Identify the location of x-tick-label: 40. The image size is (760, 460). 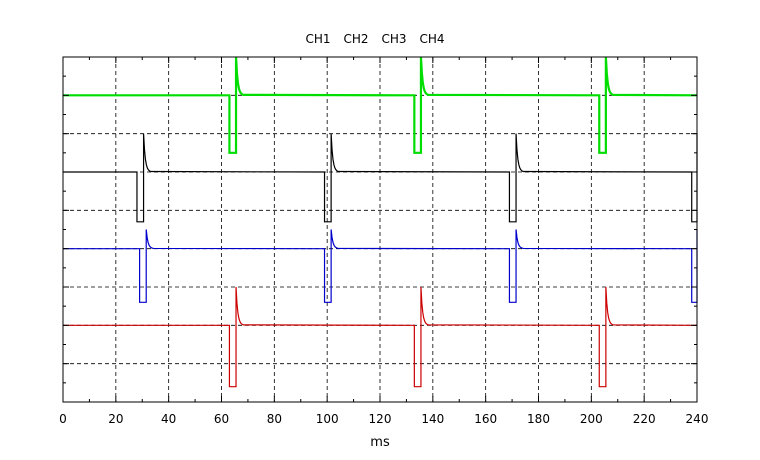
(168, 419).